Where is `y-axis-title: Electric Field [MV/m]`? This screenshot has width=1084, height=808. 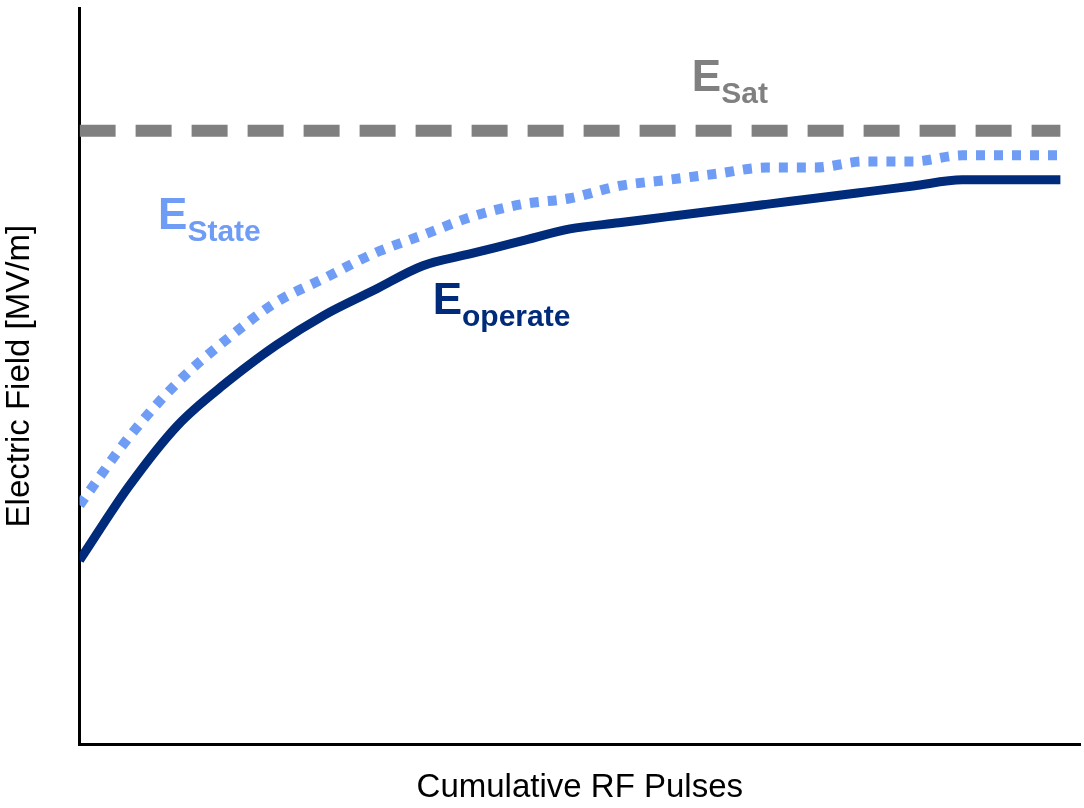
y-axis-title: Electric Field [MV/m] is located at coordinates (18, 376).